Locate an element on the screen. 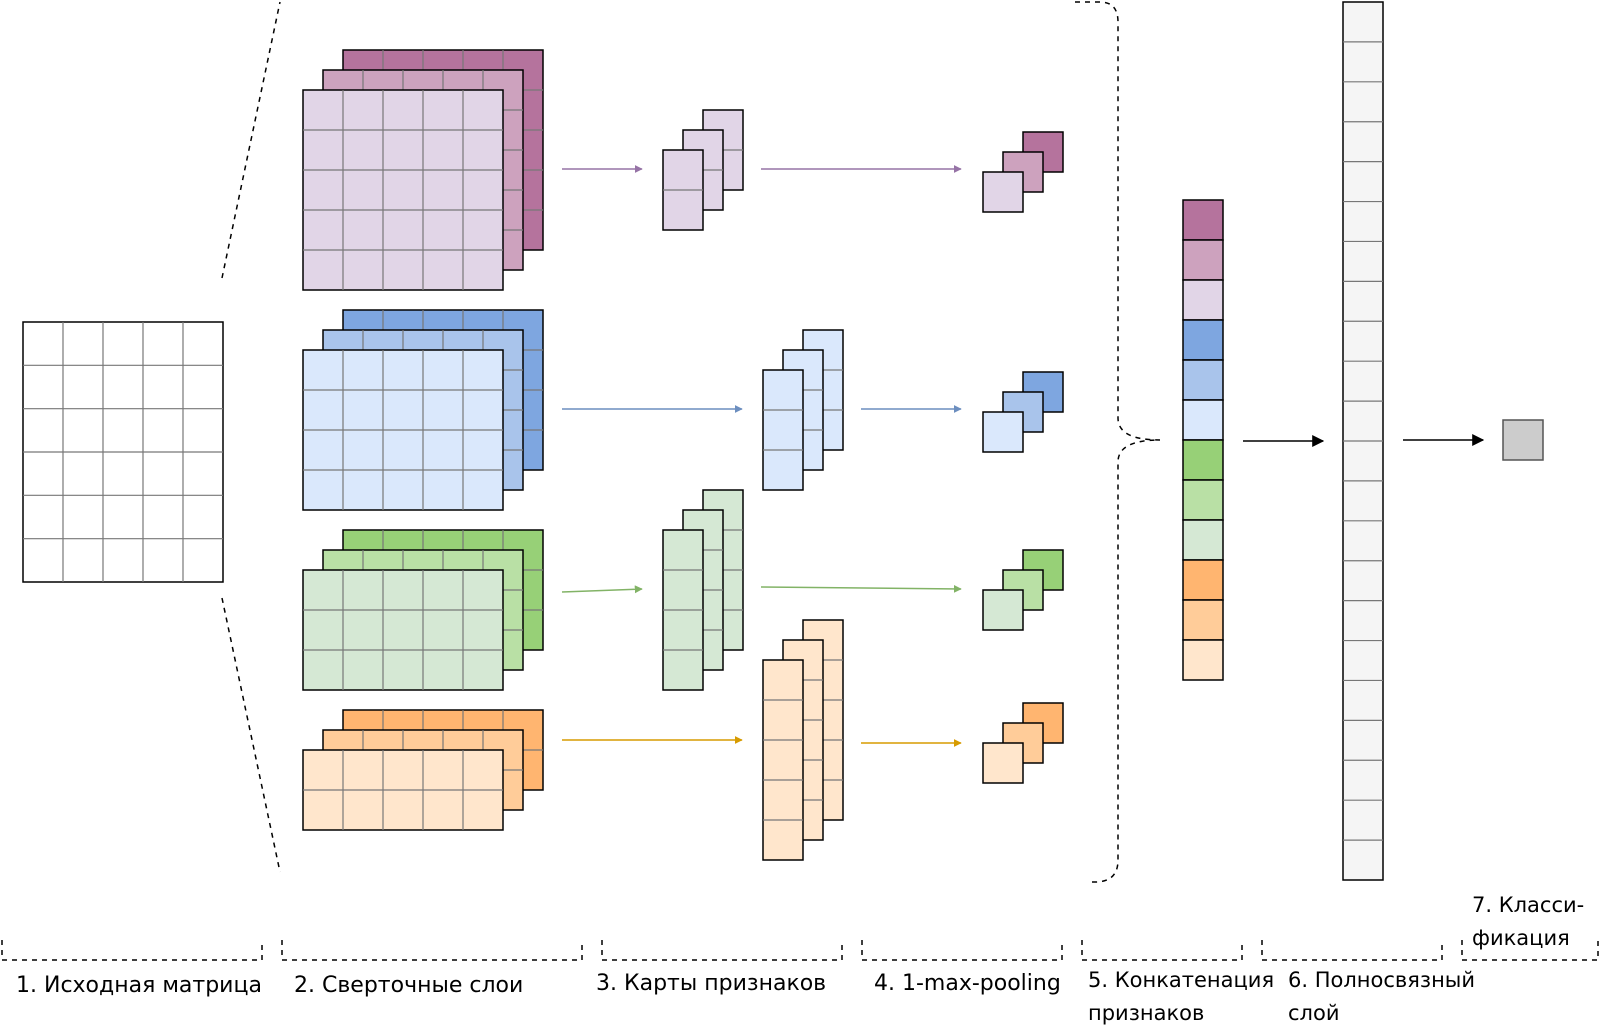  pooled-green-front is located at coordinates (1003, 610).